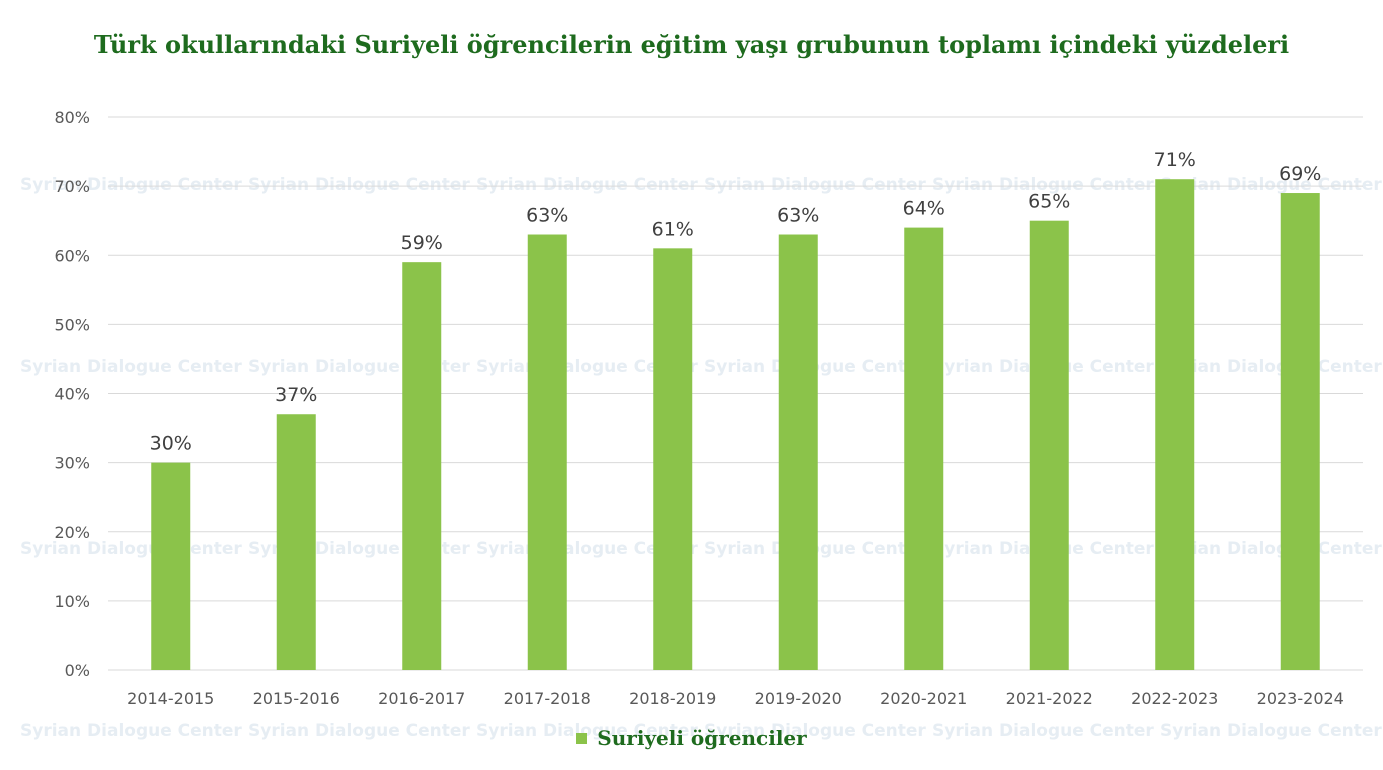 Image resolution: width=1383 pixels, height=770 pixels. What do you see at coordinates (702, 738) in the screenshot?
I see `legend-label: Suriyeli öğrenciler` at bounding box center [702, 738].